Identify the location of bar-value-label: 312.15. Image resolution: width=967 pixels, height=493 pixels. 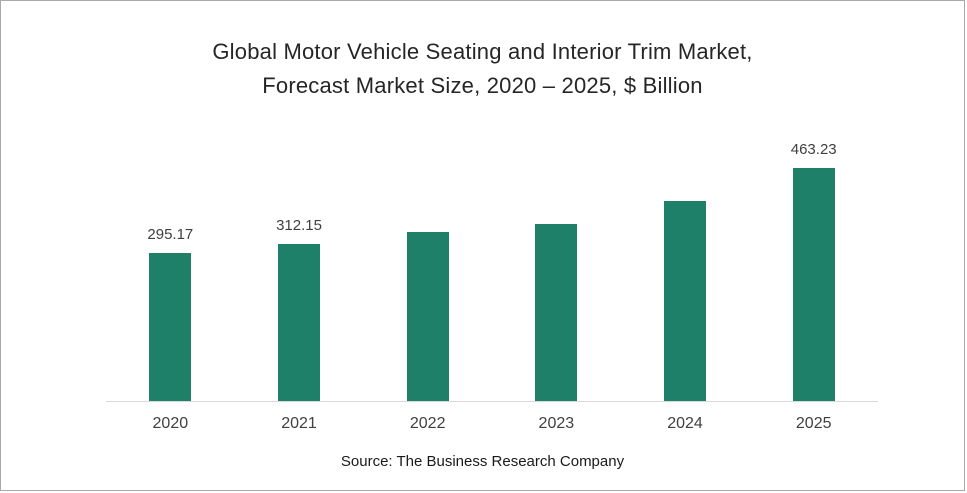
(299, 225).